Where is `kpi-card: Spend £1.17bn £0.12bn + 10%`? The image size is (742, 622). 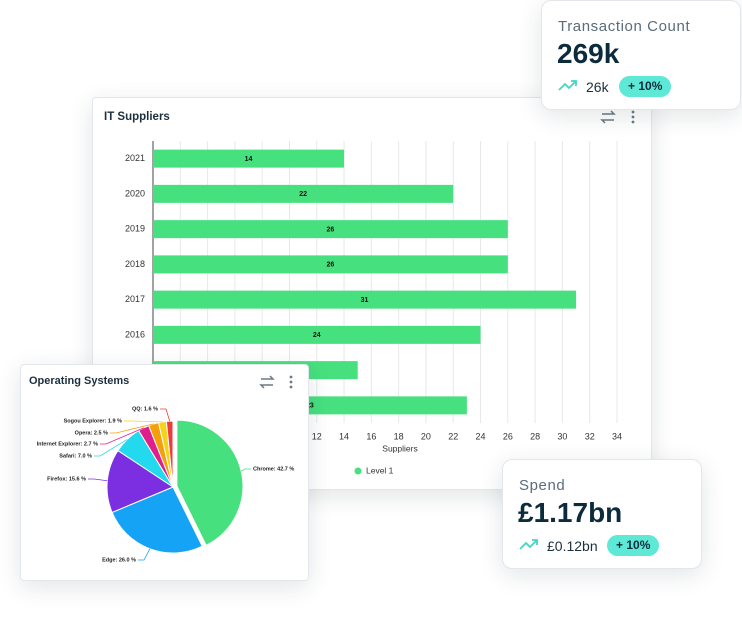 kpi-card: Spend £1.17bn £0.12bn + 10% is located at coordinates (602, 514).